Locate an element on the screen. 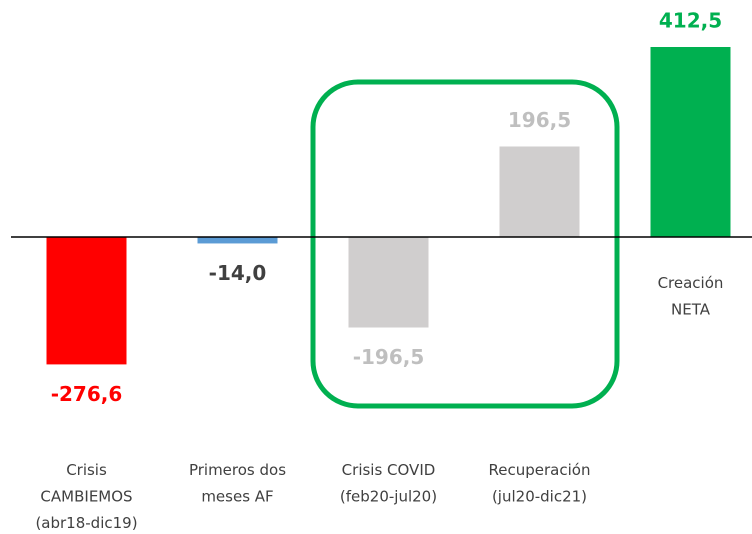 The width and height of the screenshot is (752, 534). x-tick-label: Creación NETA is located at coordinates (691, 296).